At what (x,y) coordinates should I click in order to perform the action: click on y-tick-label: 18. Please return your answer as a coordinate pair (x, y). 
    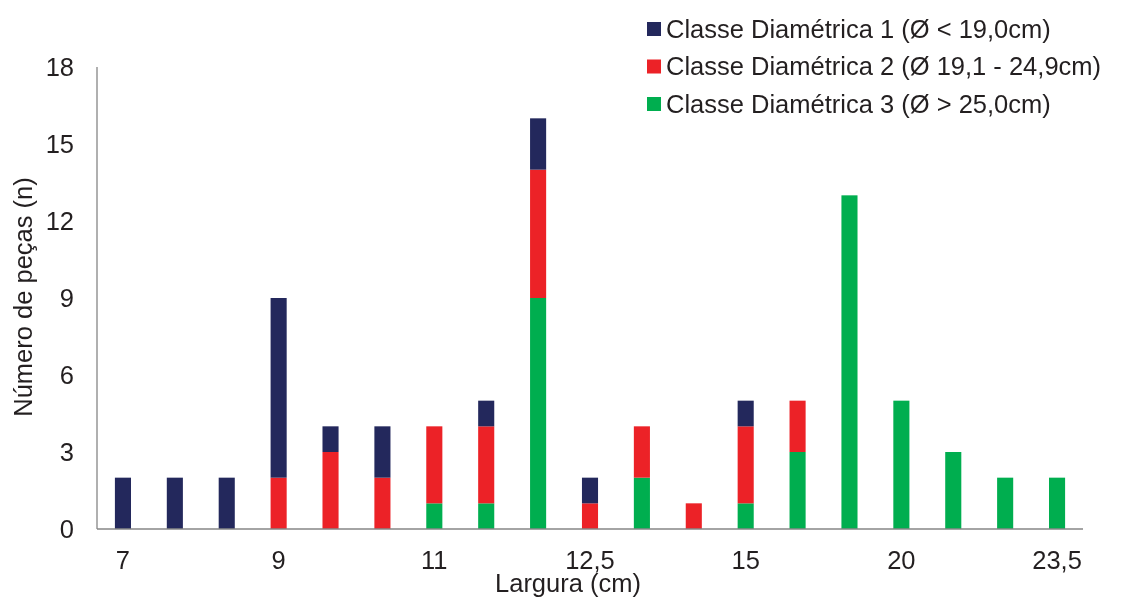
    Looking at the image, I should click on (59, 66).